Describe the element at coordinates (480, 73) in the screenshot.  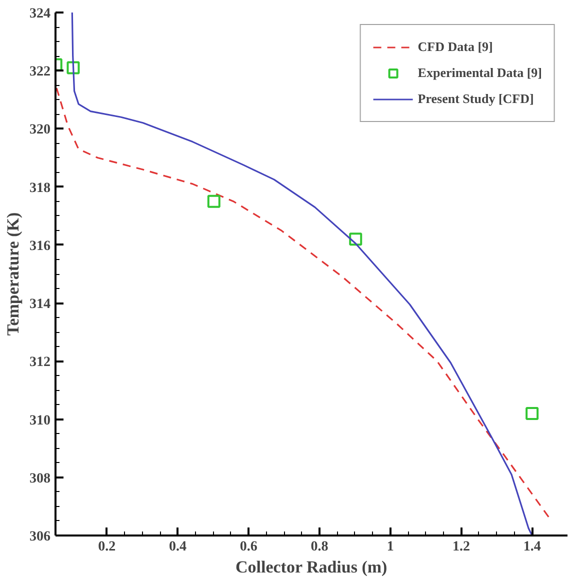
I see `legend-label: Experimental Data [9]` at that location.